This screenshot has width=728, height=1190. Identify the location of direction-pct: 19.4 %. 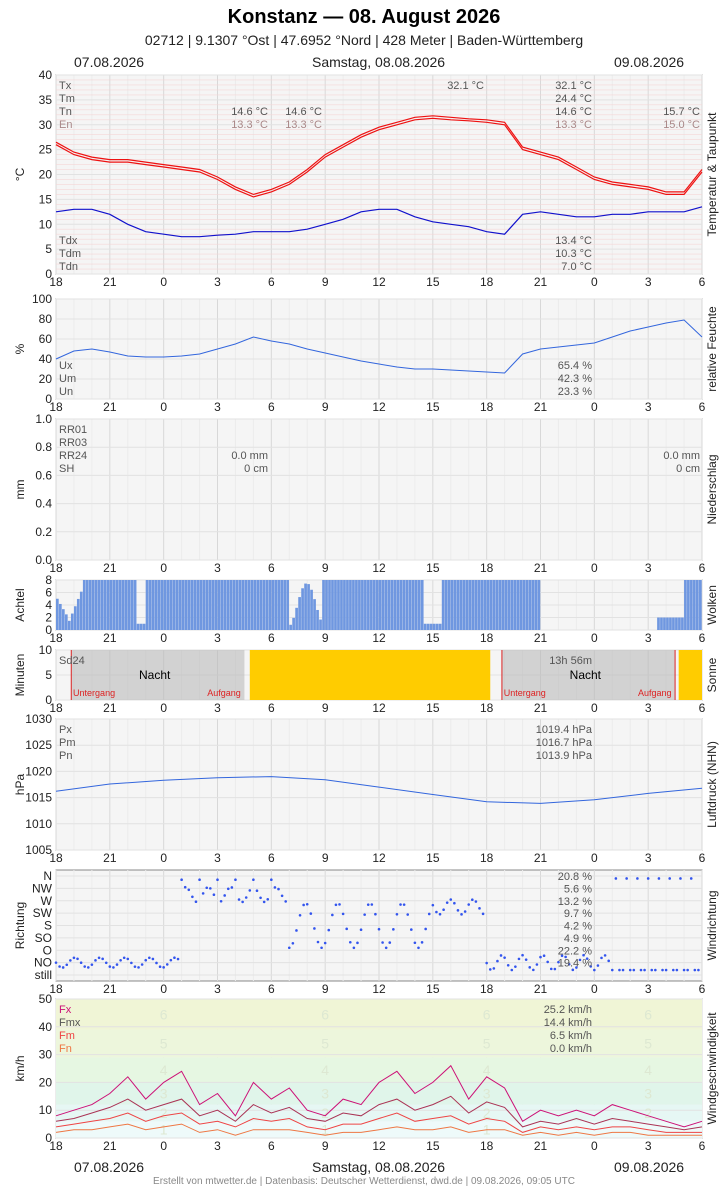
(575, 964).